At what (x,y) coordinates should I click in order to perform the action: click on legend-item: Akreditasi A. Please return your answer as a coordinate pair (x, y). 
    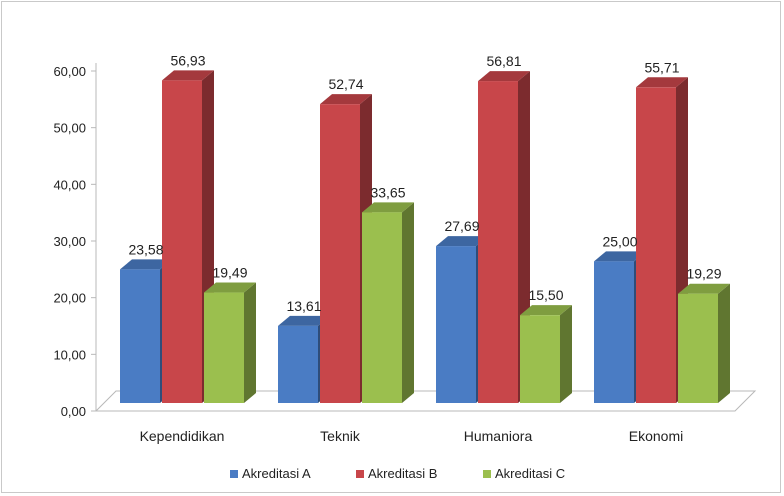
    Looking at the image, I should click on (270, 473).